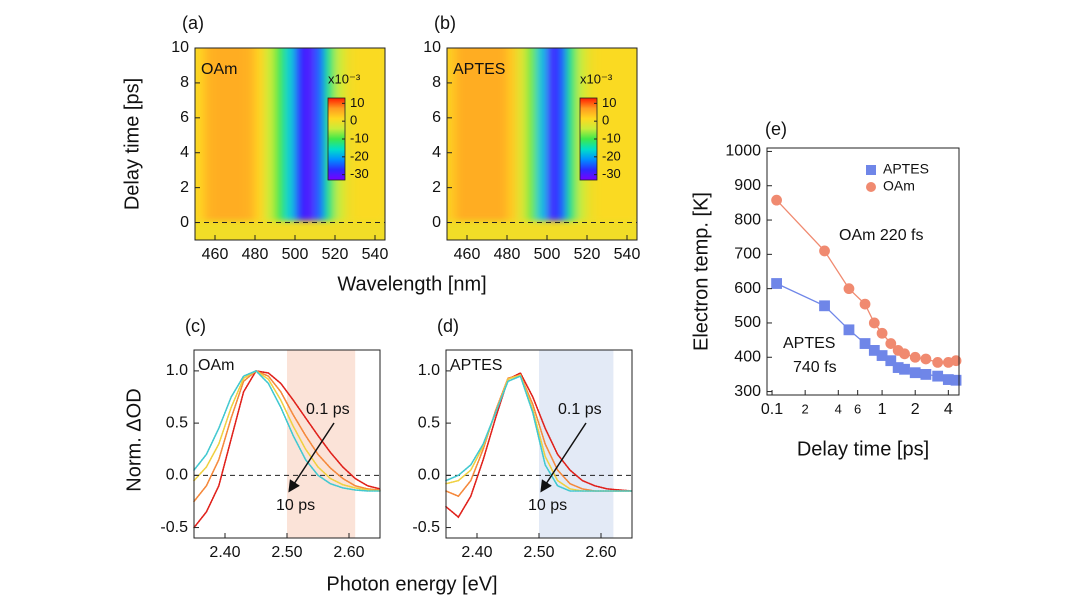 Image resolution: width=1080 pixels, height=607 pixels. I want to click on x-tick-label: 1, so click(882, 409).